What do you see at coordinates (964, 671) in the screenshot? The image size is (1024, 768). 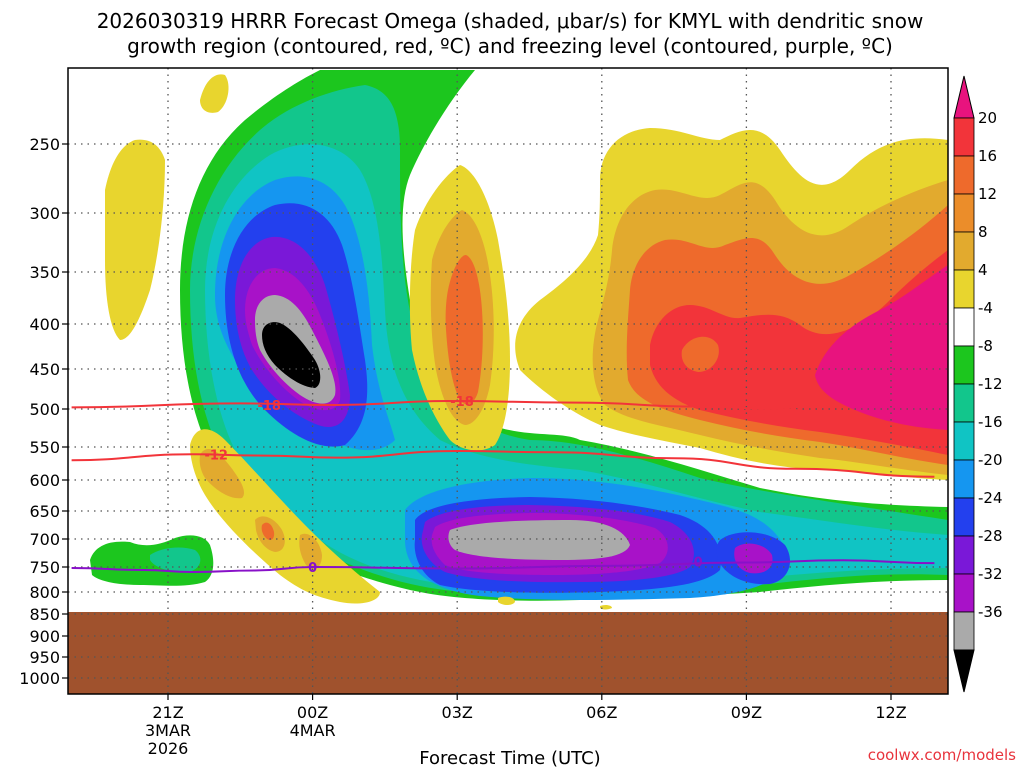 I see `colorbar-cap-low` at bounding box center [964, 671].